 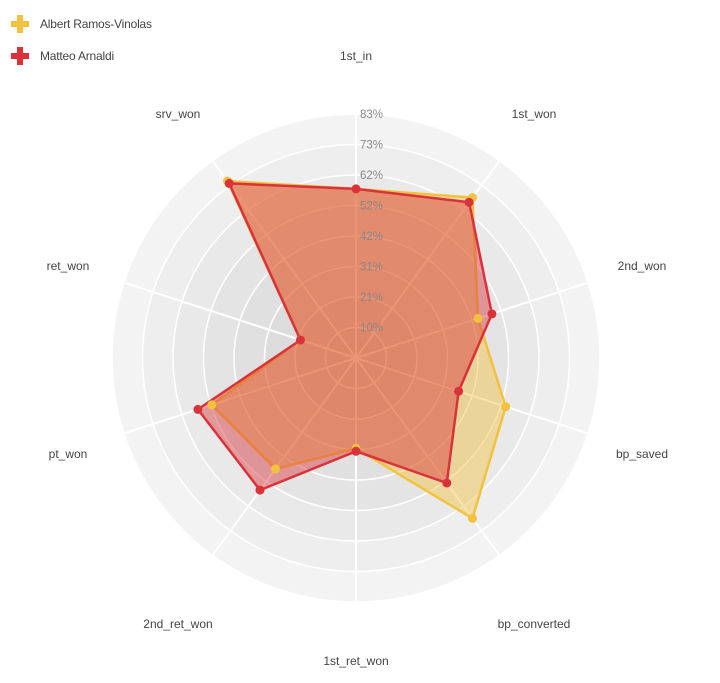 What do you see at coordinates (371, 176) in the screenshot?
I see `tick-label: 62%` at bounding box center [371, 176].